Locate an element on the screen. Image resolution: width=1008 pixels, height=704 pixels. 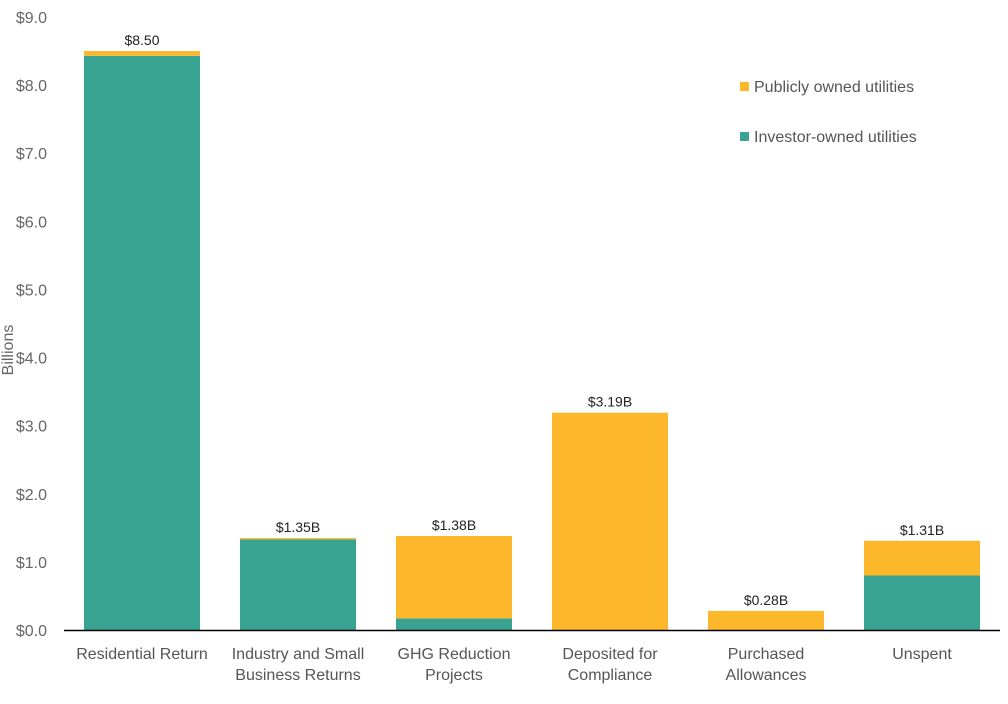
x-tick-label: GHG Reduction is located at coordinates (454, 654).